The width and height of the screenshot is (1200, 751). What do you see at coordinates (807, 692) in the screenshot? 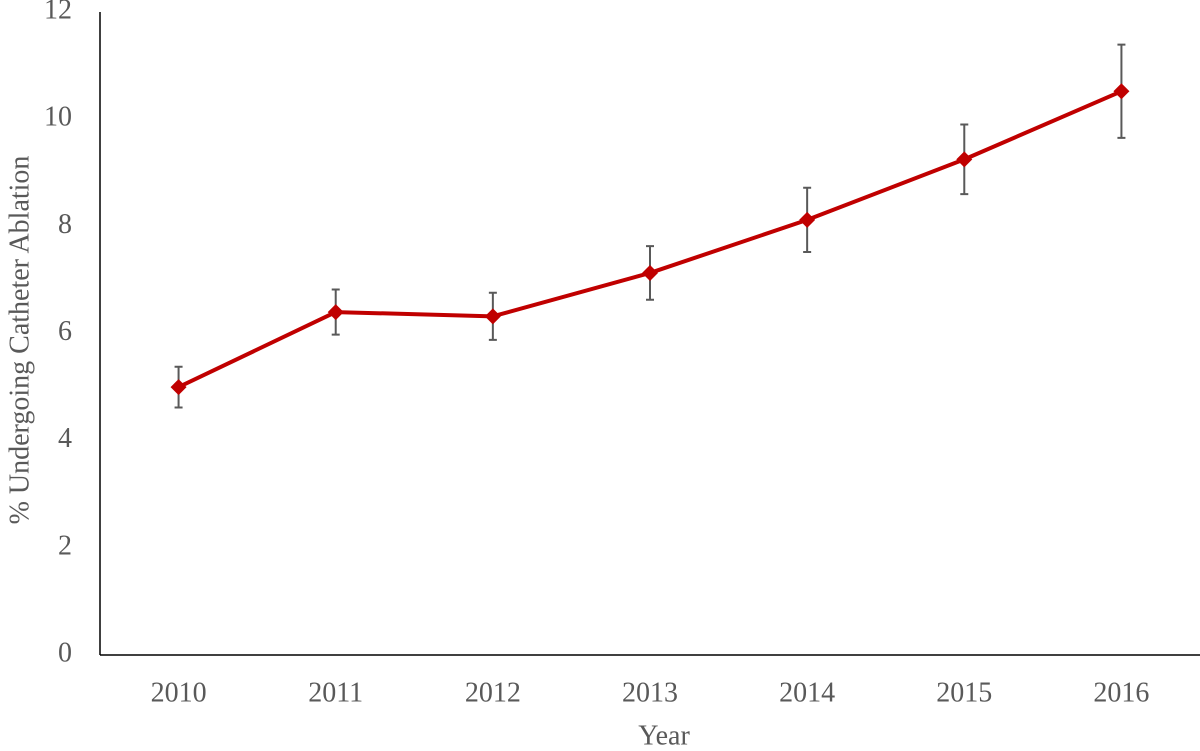
I see `x-tick-label: 2014` at bounding box center [807, 692].